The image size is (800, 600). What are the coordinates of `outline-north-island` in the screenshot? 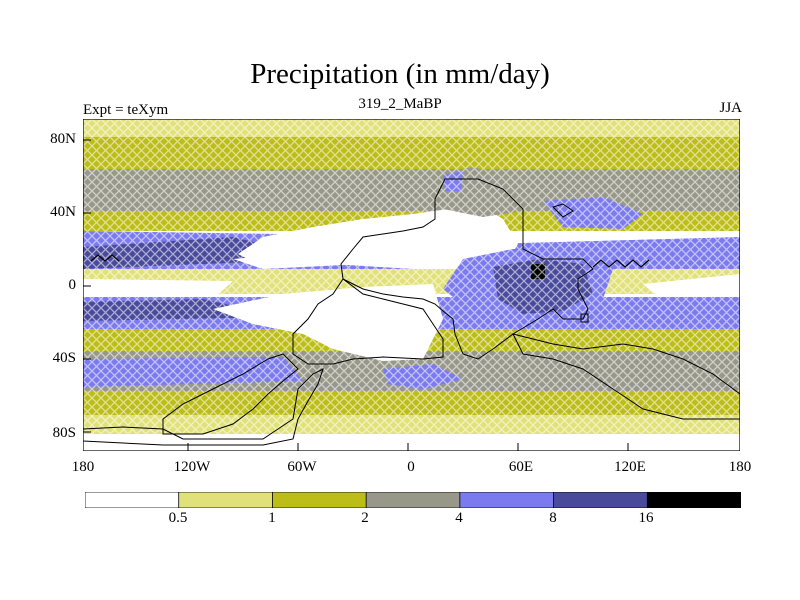 It's located at (563, 210).